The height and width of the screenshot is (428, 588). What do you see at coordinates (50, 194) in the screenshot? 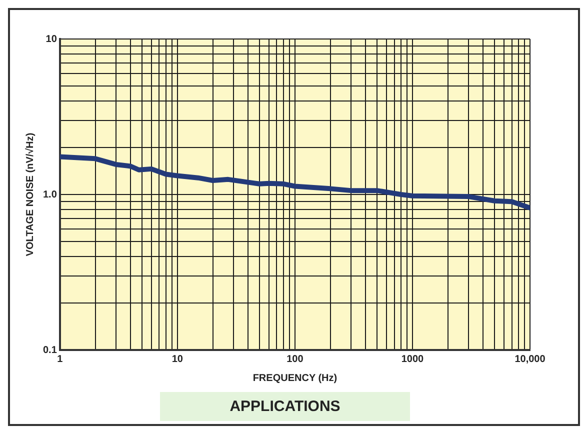
I see `y-tick-label: 1.0` at bounding box center [50, 194].